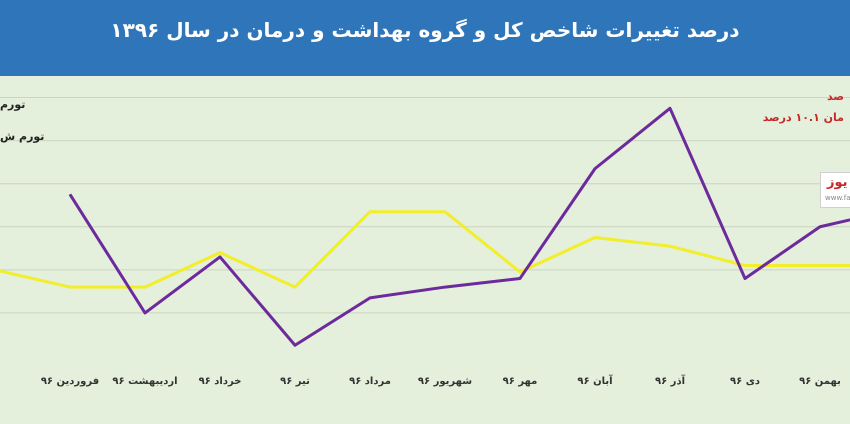 The height and width of the screenshot is (424, 850). Describe the element at coordinates (370, 381) in the screenshot. I see `x-tick-label-5: مرداد ۹۶` at that location.